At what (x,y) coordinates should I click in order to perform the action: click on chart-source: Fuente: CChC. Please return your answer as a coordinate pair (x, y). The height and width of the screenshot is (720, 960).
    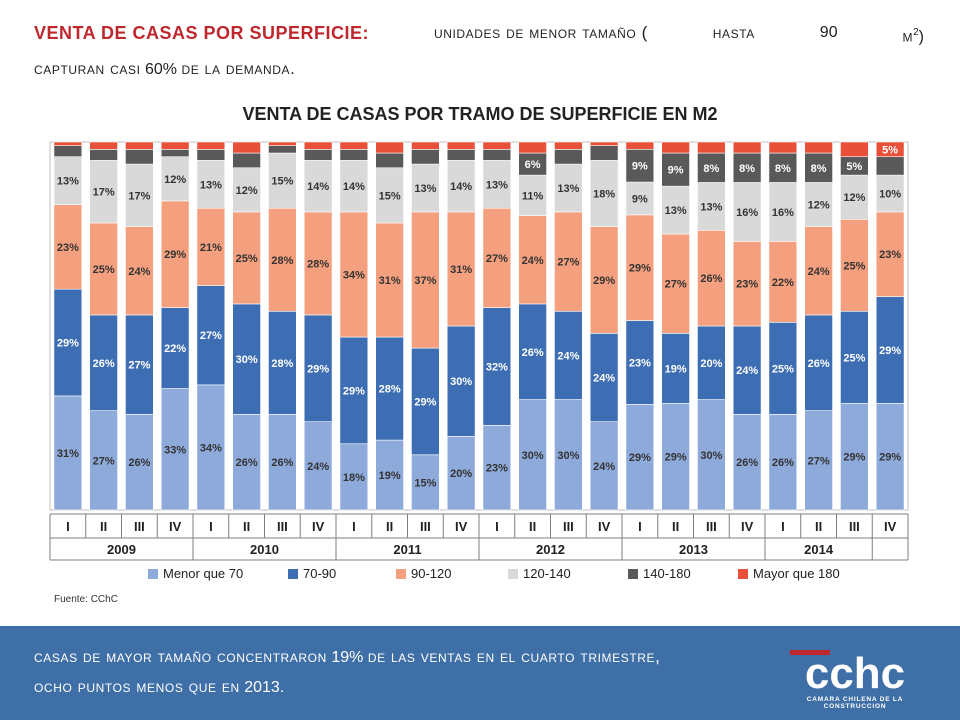
    Looking at the image, I should click on (86, 599).